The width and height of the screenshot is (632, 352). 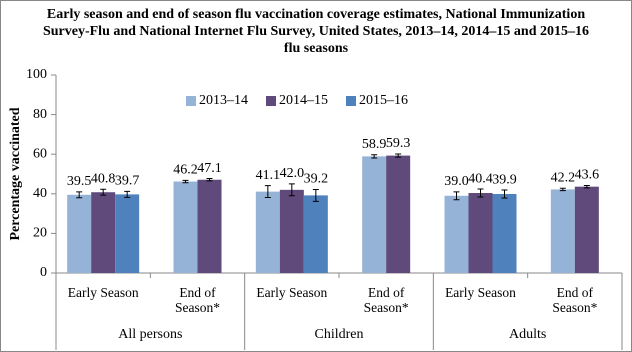 What do you see at coordinates (480, 178) in the screenshot?
I see `value-label: 40.4` at bounding box center [480, 178].